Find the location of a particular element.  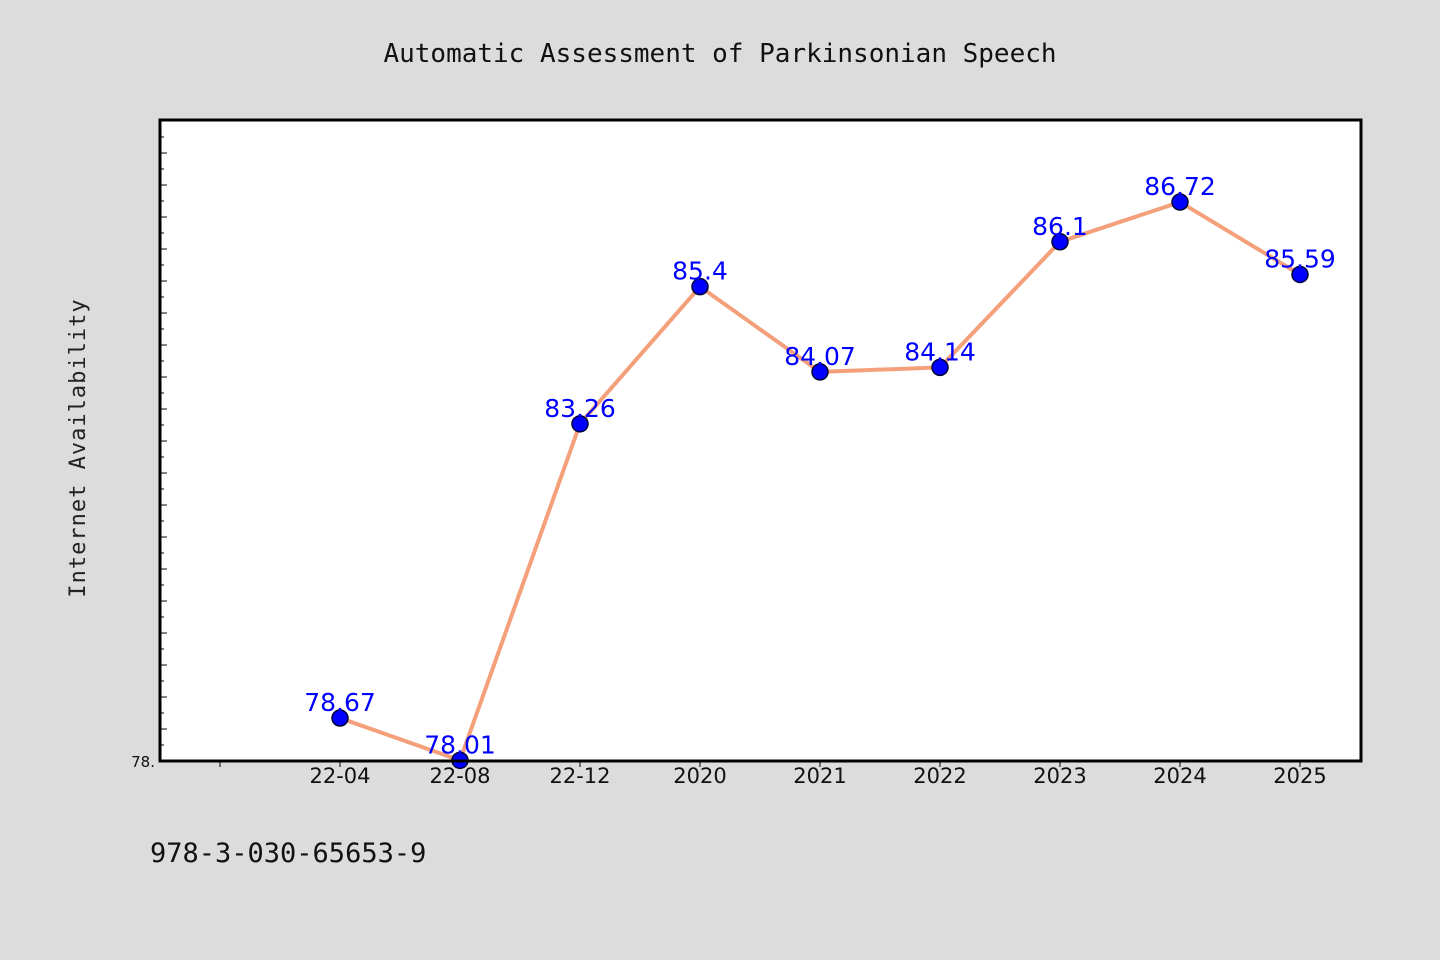

footnote: 978-3-030-65653-9 is located at coordinates (288, 853).